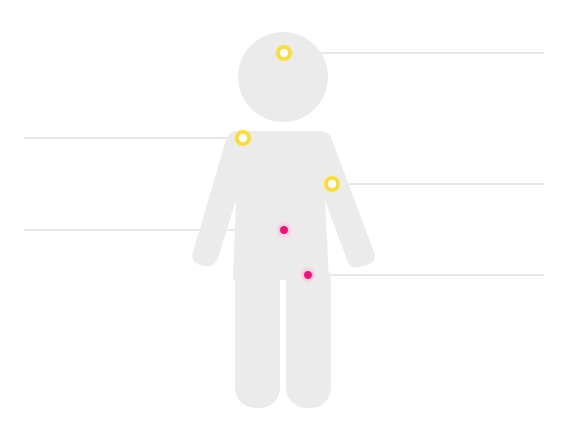  Describe the element at coordinates (284, 230) in the screenshot. I see `marker-torso` at that location.